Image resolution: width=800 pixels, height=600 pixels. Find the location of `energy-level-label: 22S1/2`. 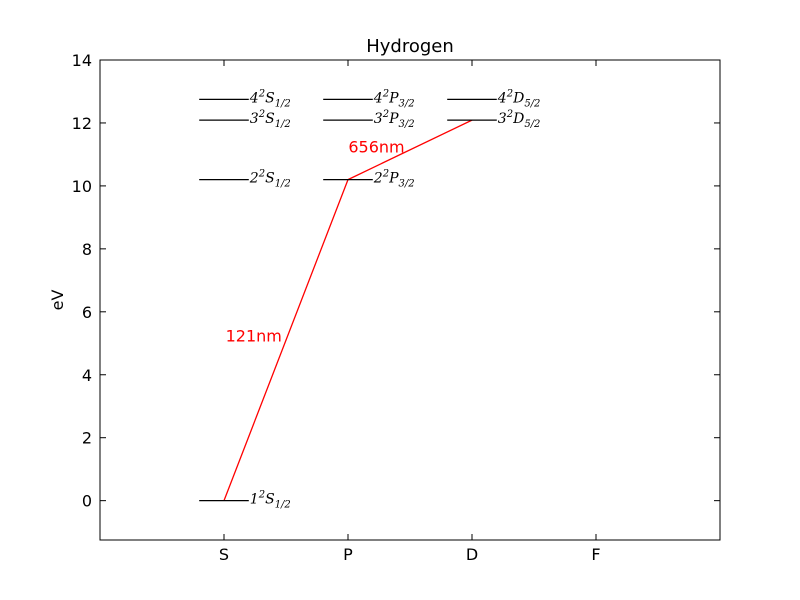

energy-level-label: 22S1/2 is located at coordinates (270, 179).